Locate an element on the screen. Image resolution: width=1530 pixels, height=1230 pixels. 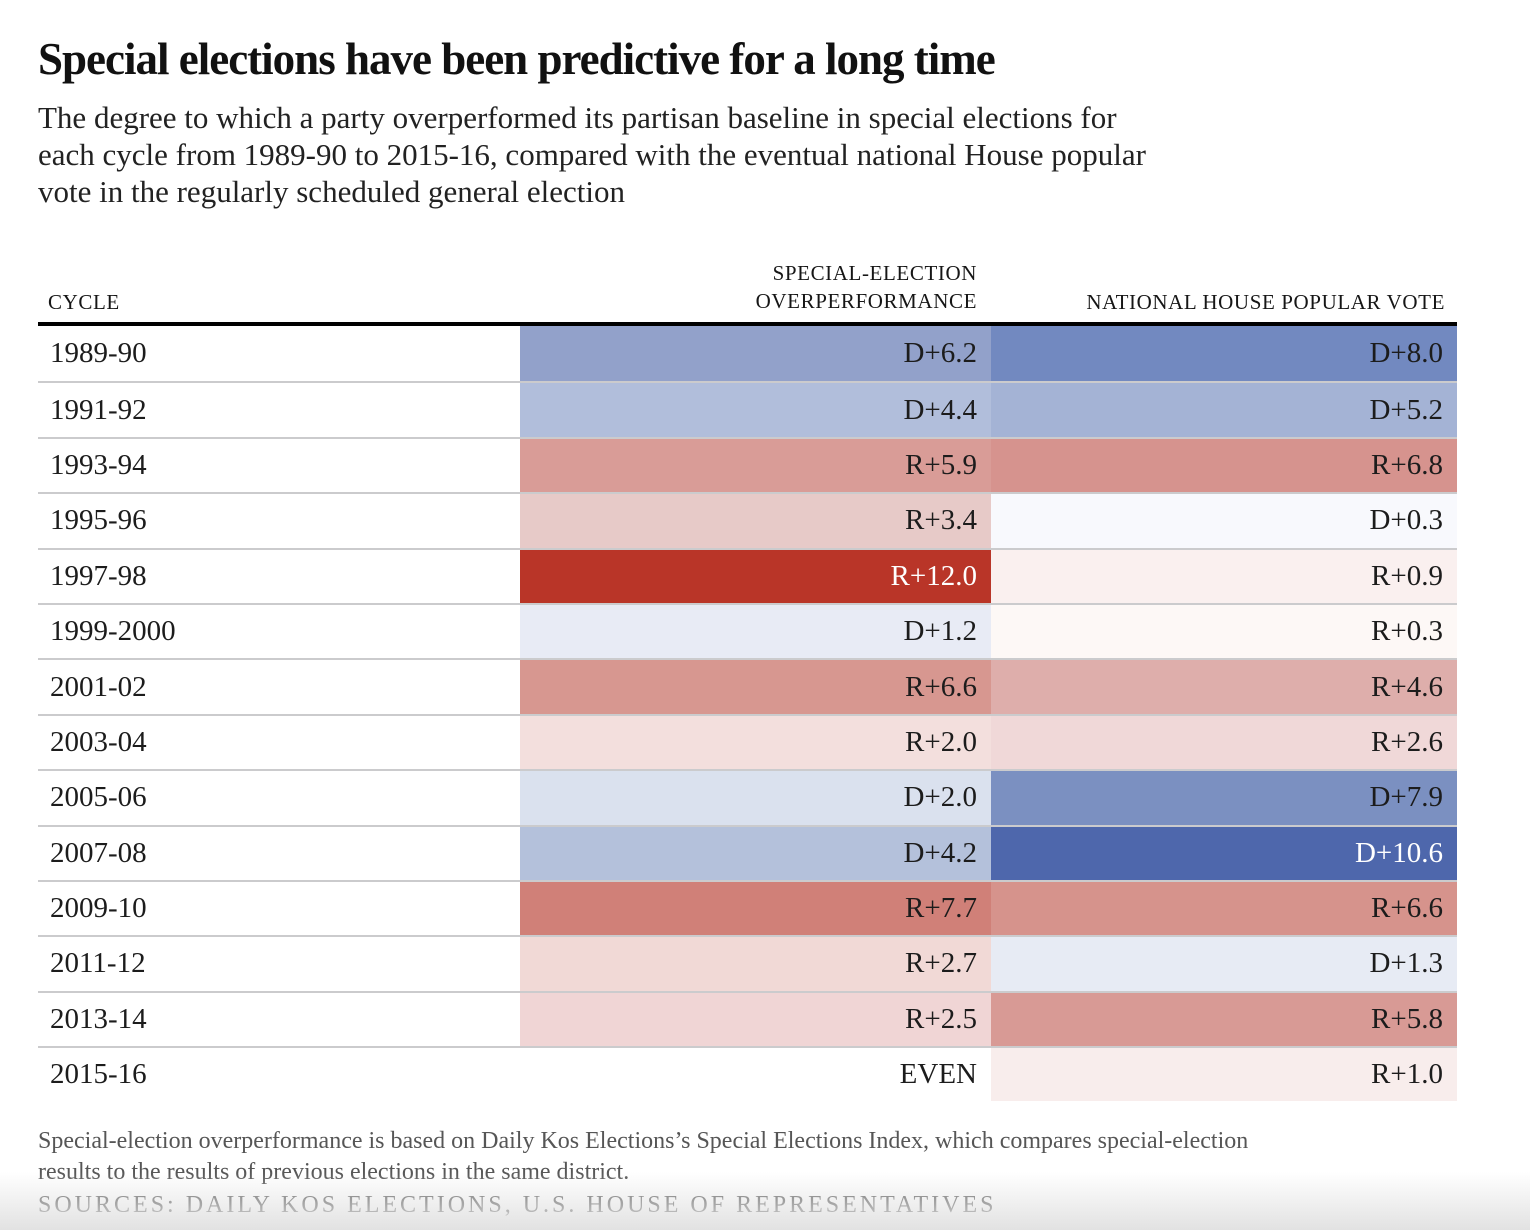
house-popular-vote-cell: D+0.3 is located at coordinates (1224, 521).